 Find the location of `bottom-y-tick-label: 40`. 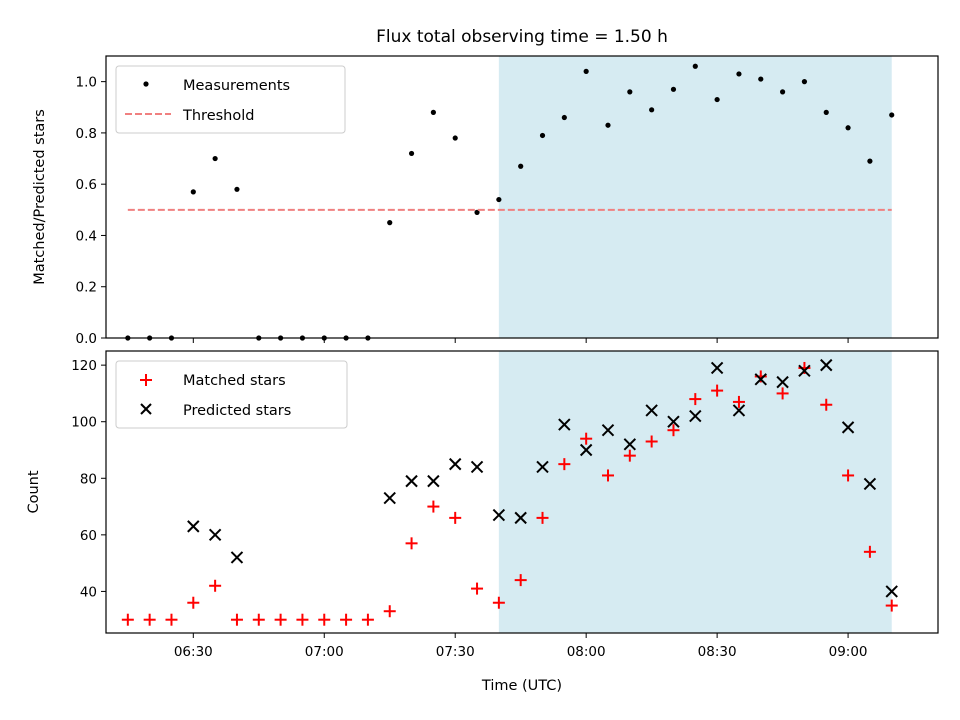

bottom-y-tick-label: 40 is located at coordinates (88, 592).